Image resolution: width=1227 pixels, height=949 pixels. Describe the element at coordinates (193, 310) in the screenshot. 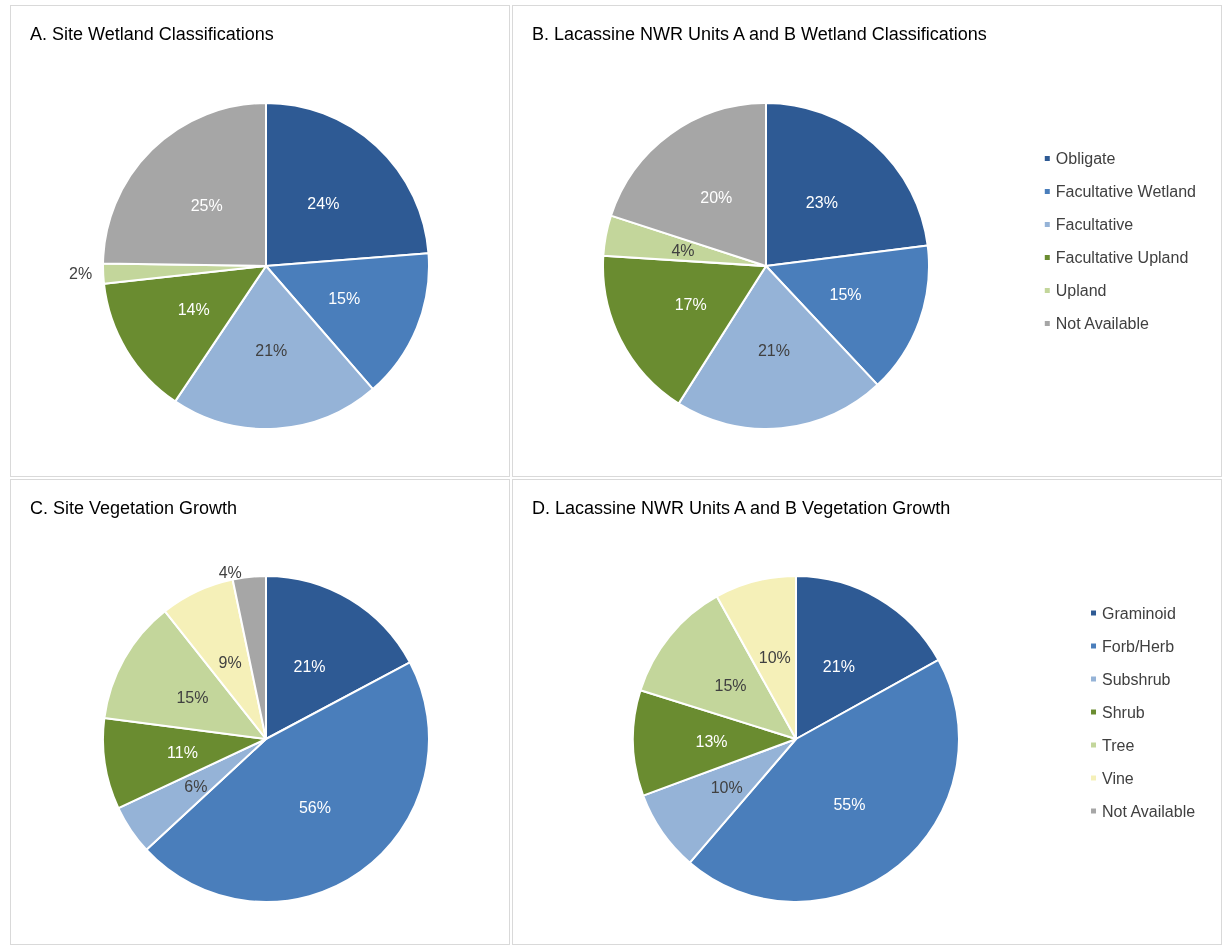

I see `data-label: 14%` at that location.